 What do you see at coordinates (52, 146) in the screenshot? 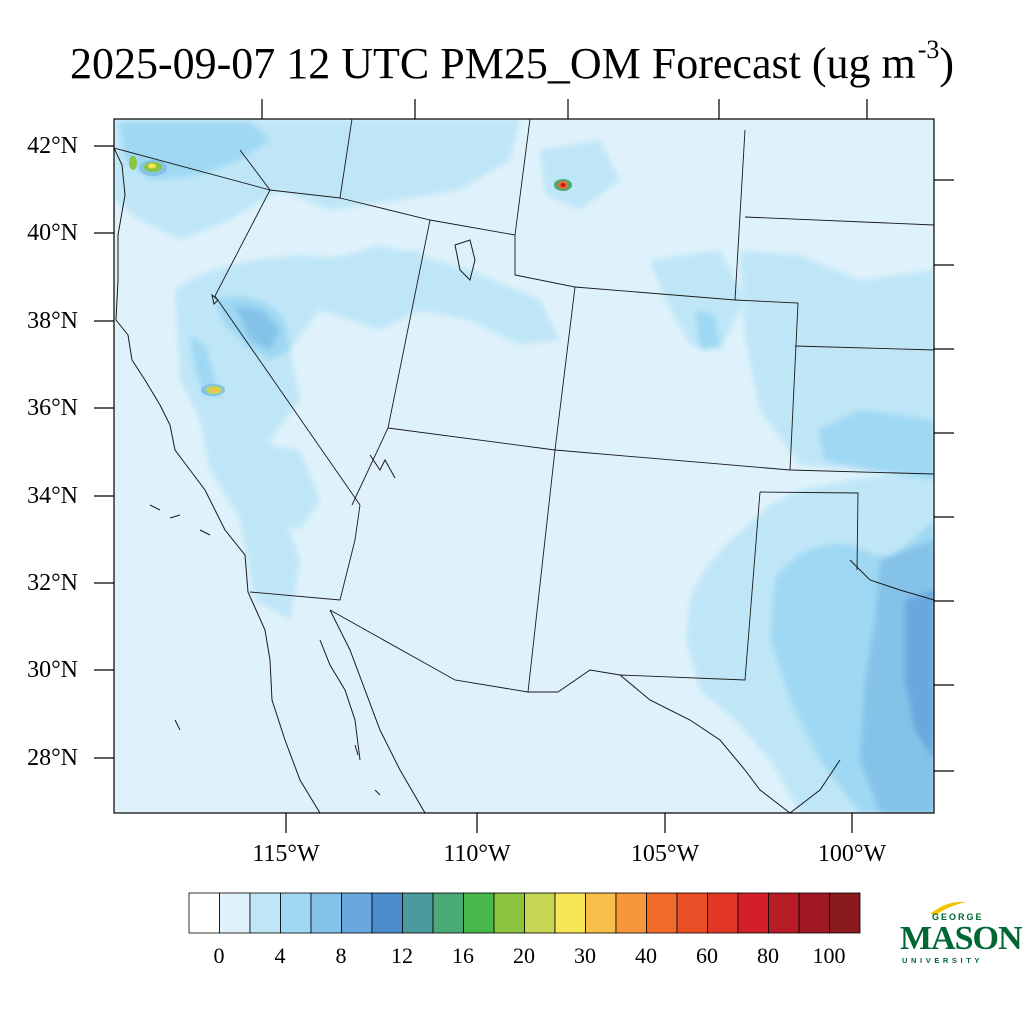
I see `lat-label: 42°N` at bounding box center [52, 146].